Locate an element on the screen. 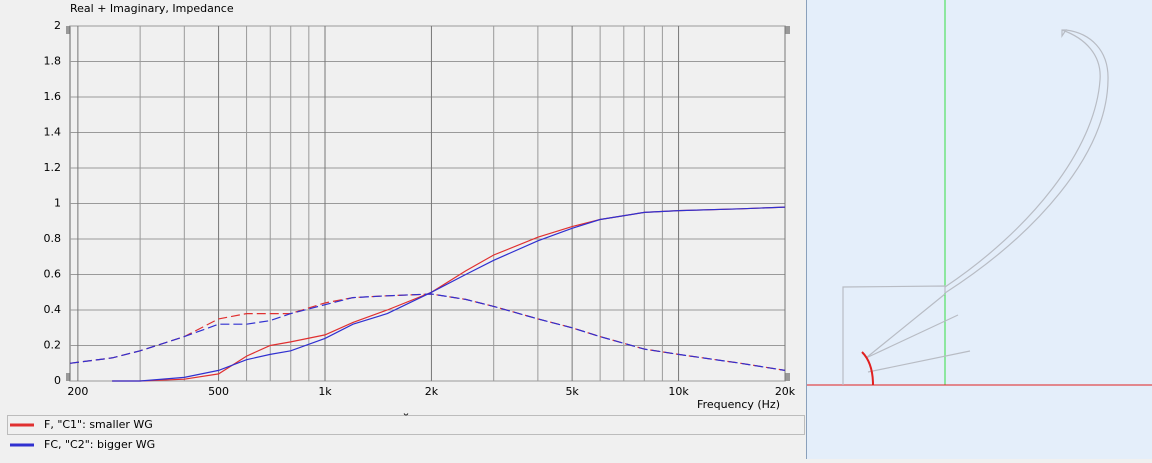 This screenshot has height=463, width=1152. y-tick-label: 0.2 is located at coordinates (53, 345).